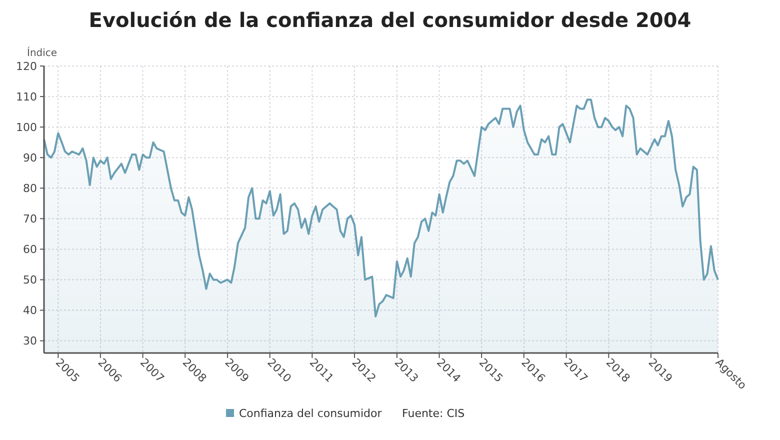 The height and width of the screenshot is (440, 780). I want to click on legend-label: Confianza del consumidor, so click(310, 413).